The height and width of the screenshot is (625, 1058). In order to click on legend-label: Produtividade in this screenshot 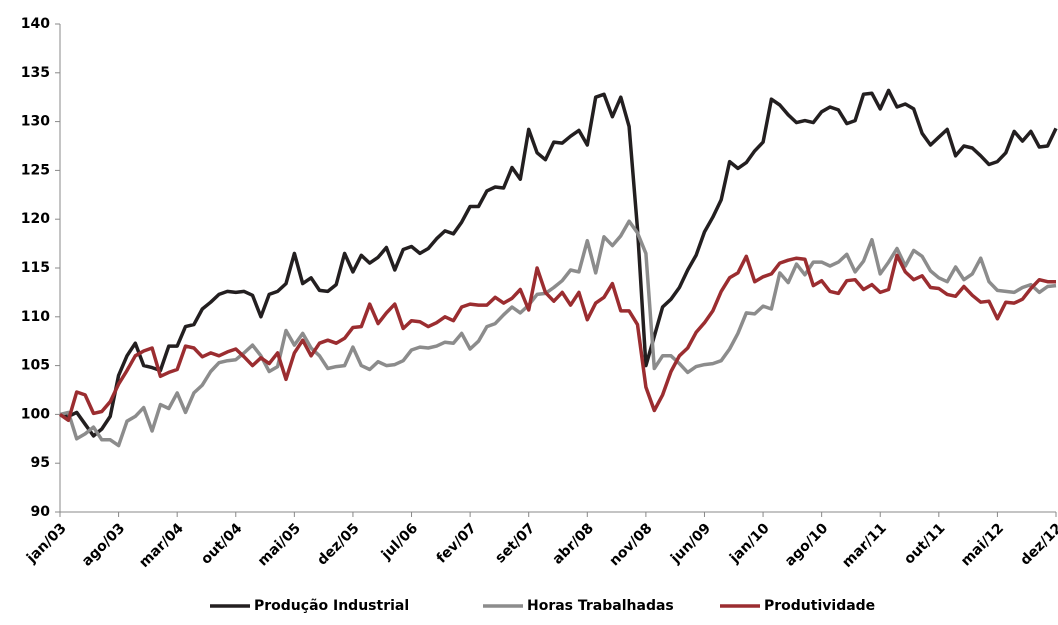, I will do `click(819, 606)`.